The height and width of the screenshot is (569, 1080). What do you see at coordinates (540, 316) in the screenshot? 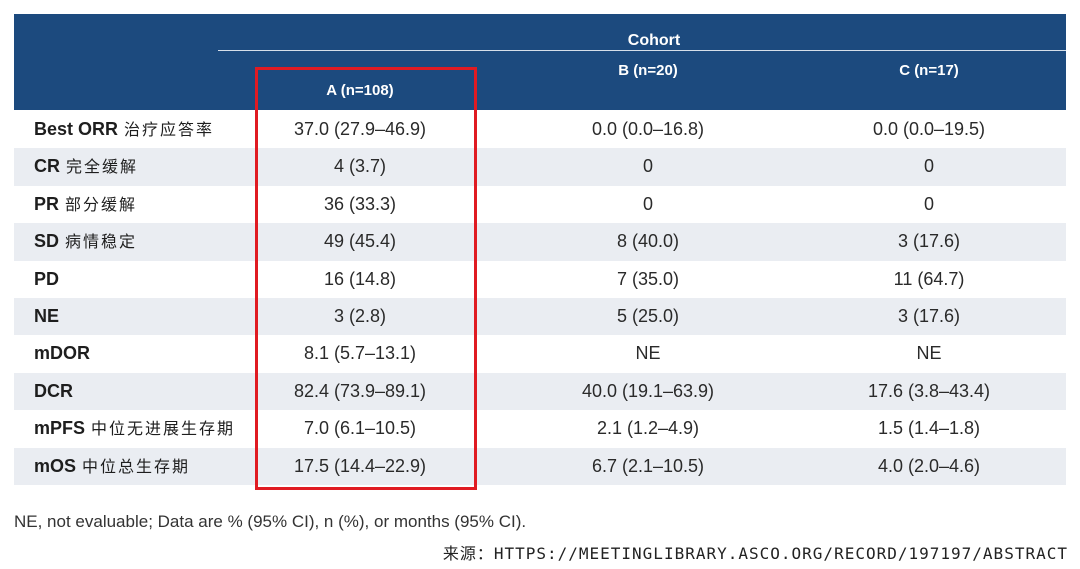
I see `table-row: NE 3 (2.8) 5 (25.0) 3 (17.6)` at bounding box center [540, 316].